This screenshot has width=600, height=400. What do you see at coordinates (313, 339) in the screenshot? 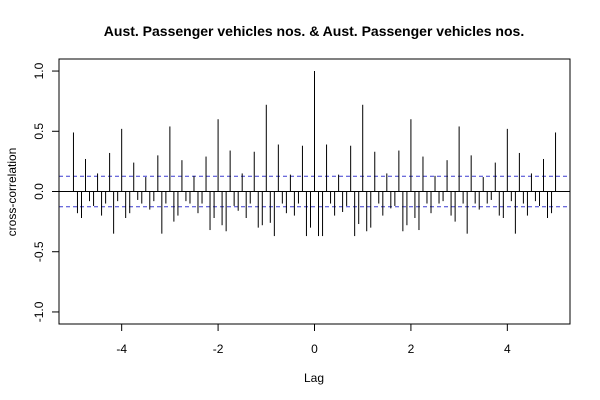
I see `x-axis: -4 -2 0 2 4` at bounding box center [313, 339].